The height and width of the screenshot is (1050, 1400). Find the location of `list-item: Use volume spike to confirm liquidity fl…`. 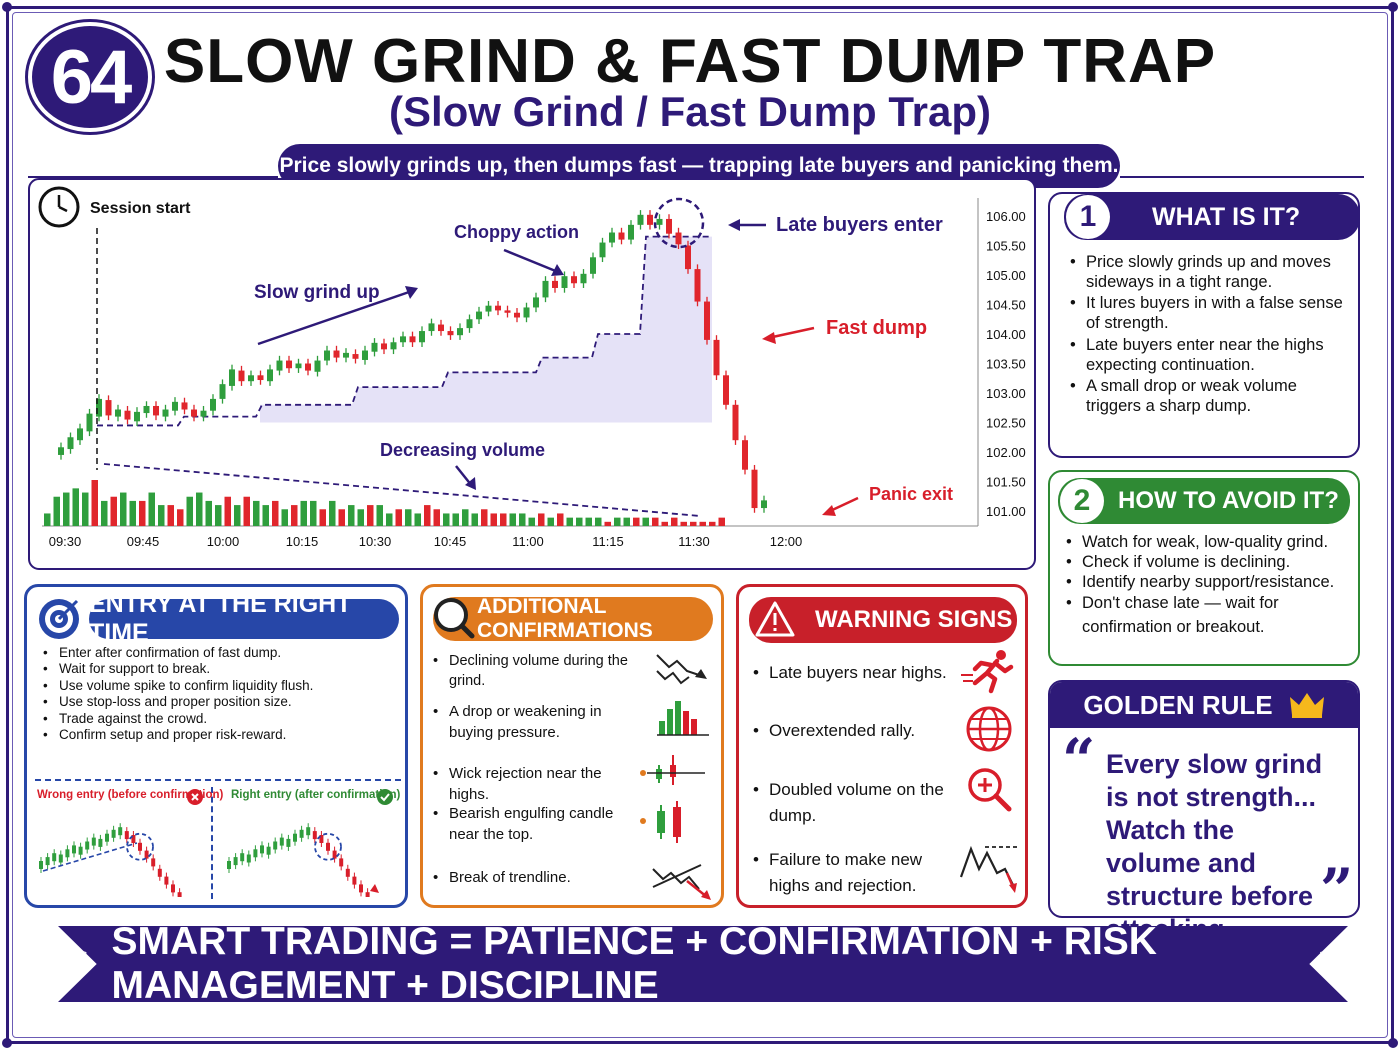

list-item: Use volume spike to confirm liquidity fl… is located at coordinates (218, 686).